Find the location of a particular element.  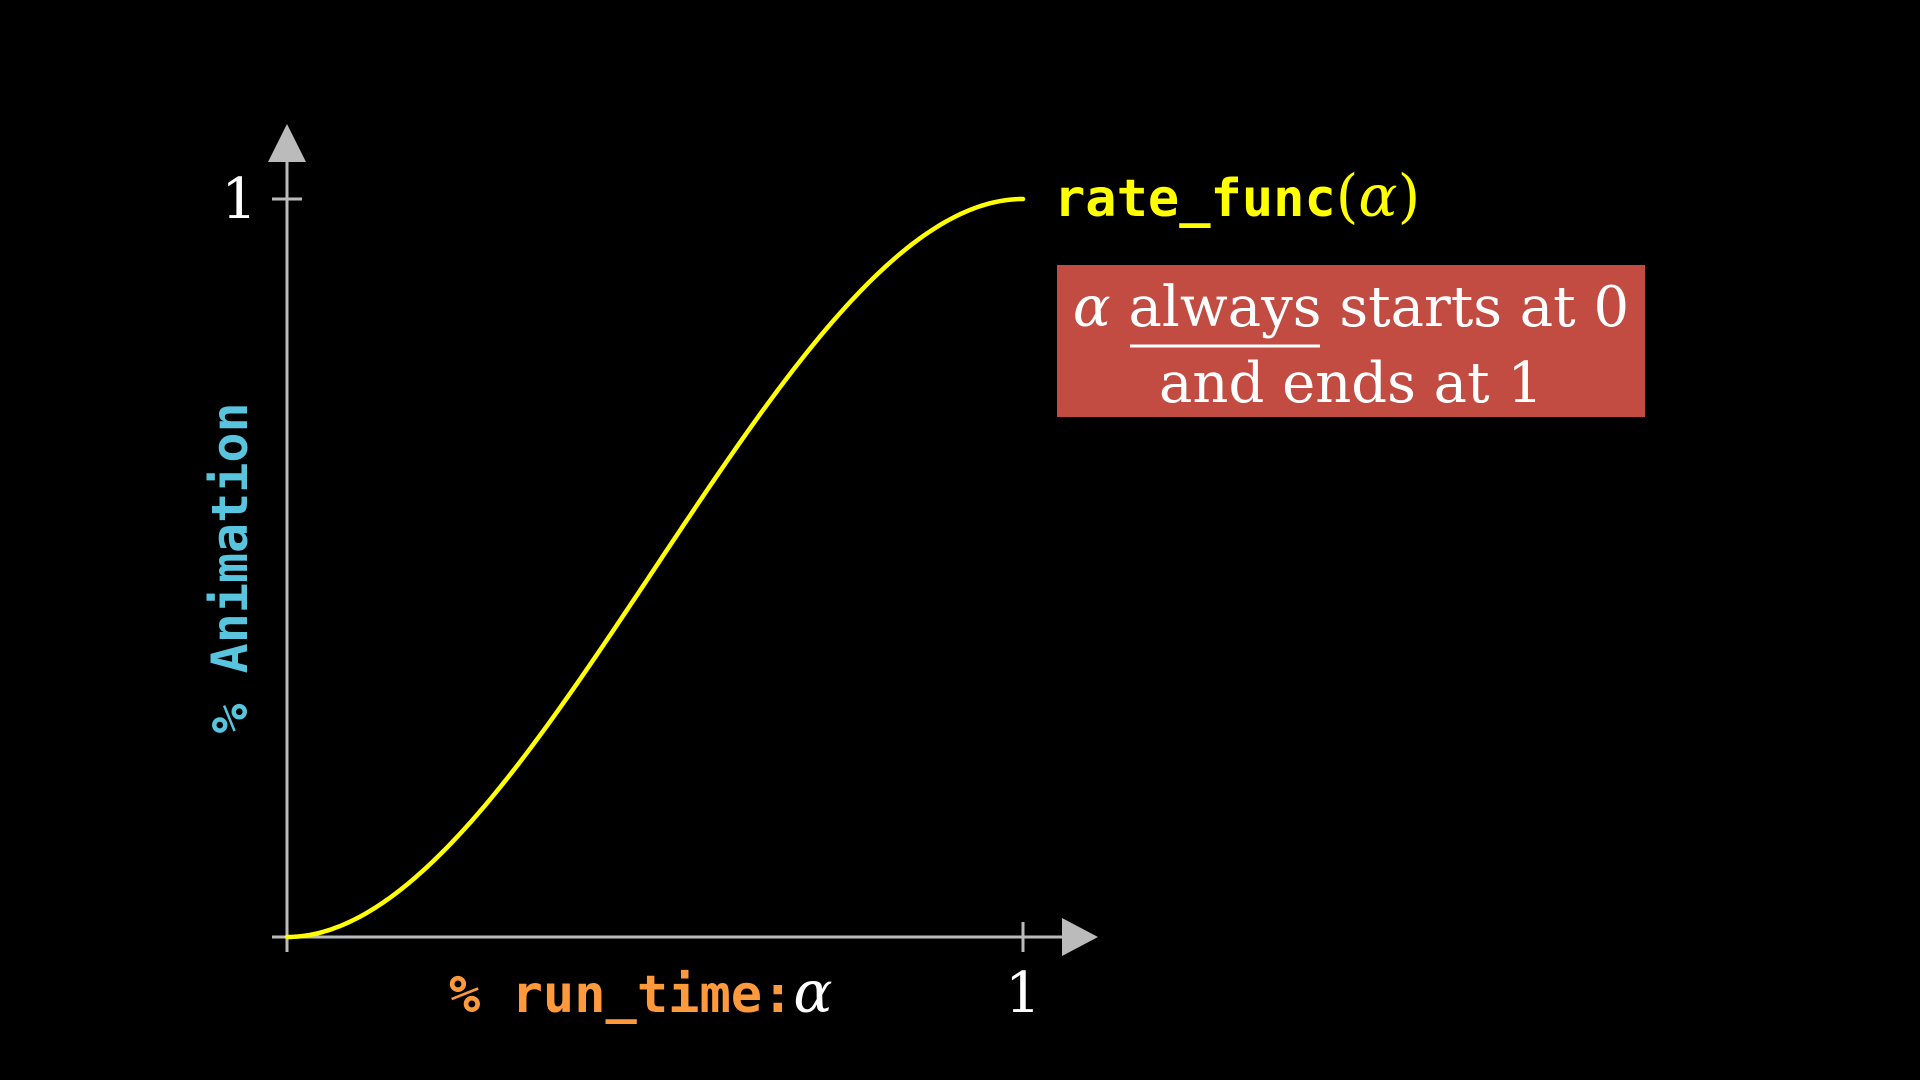

x-tick-label-1: 1 is located at coordinates (1023, 993).